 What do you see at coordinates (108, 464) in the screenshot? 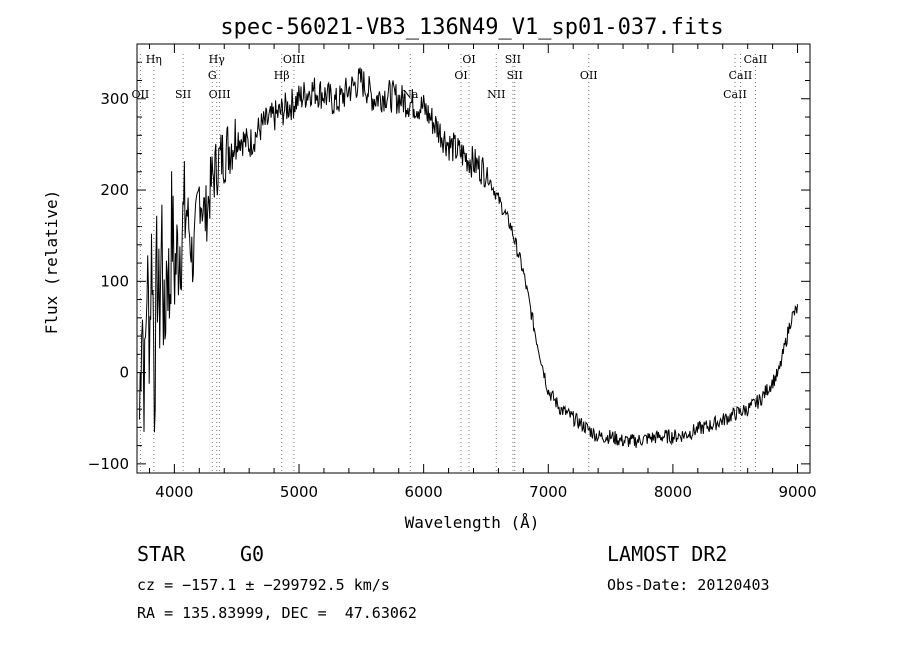
I see `y-tick-label: −100` at bounding box center [108, 464].